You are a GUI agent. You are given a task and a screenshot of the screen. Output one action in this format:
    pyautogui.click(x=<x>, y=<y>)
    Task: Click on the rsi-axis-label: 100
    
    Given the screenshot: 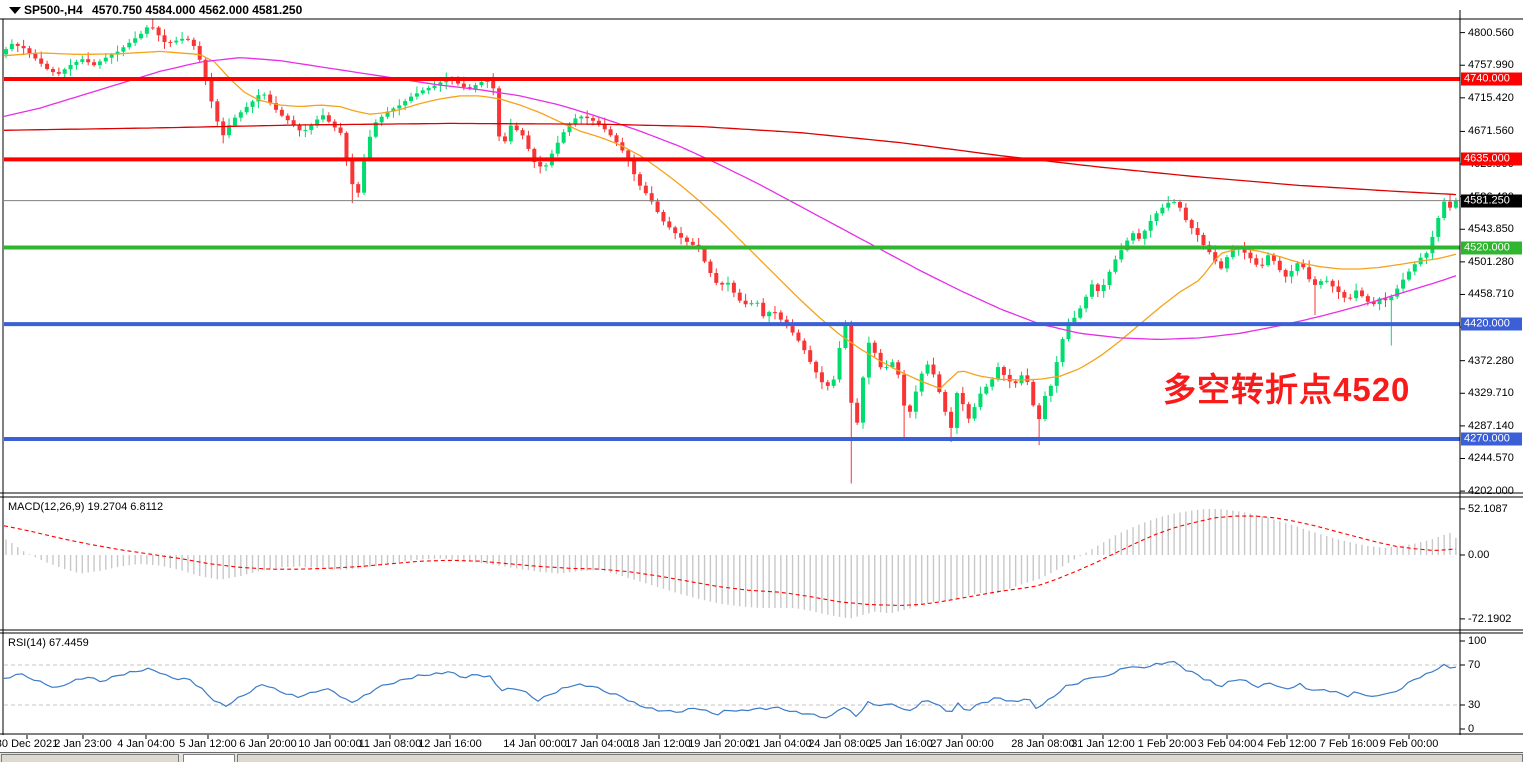 What is the action you would take?
    pyautogui.click(x=1477, y=641)
    